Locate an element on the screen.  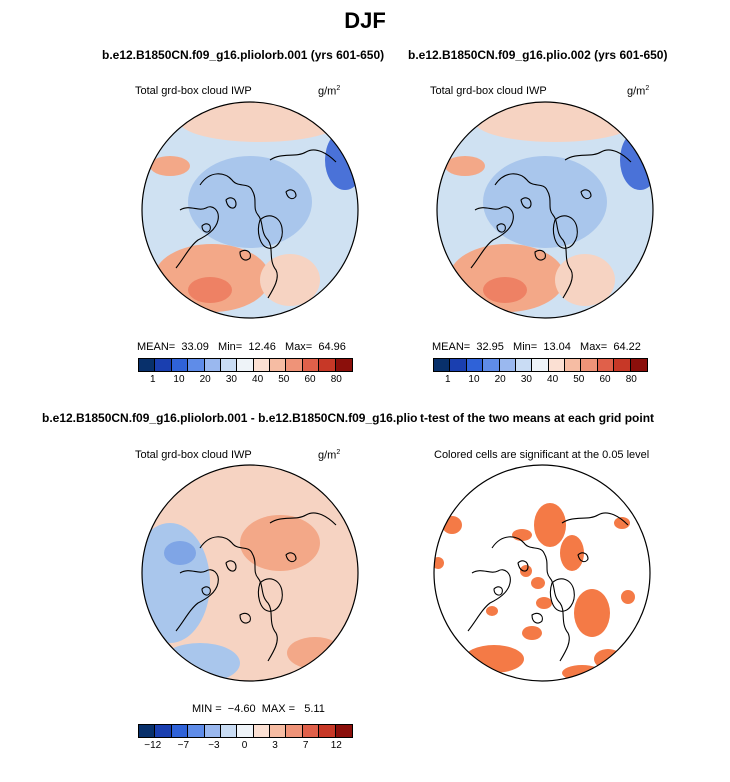
colorbar-tick-label: 20 is located at coordinates (500, 379).